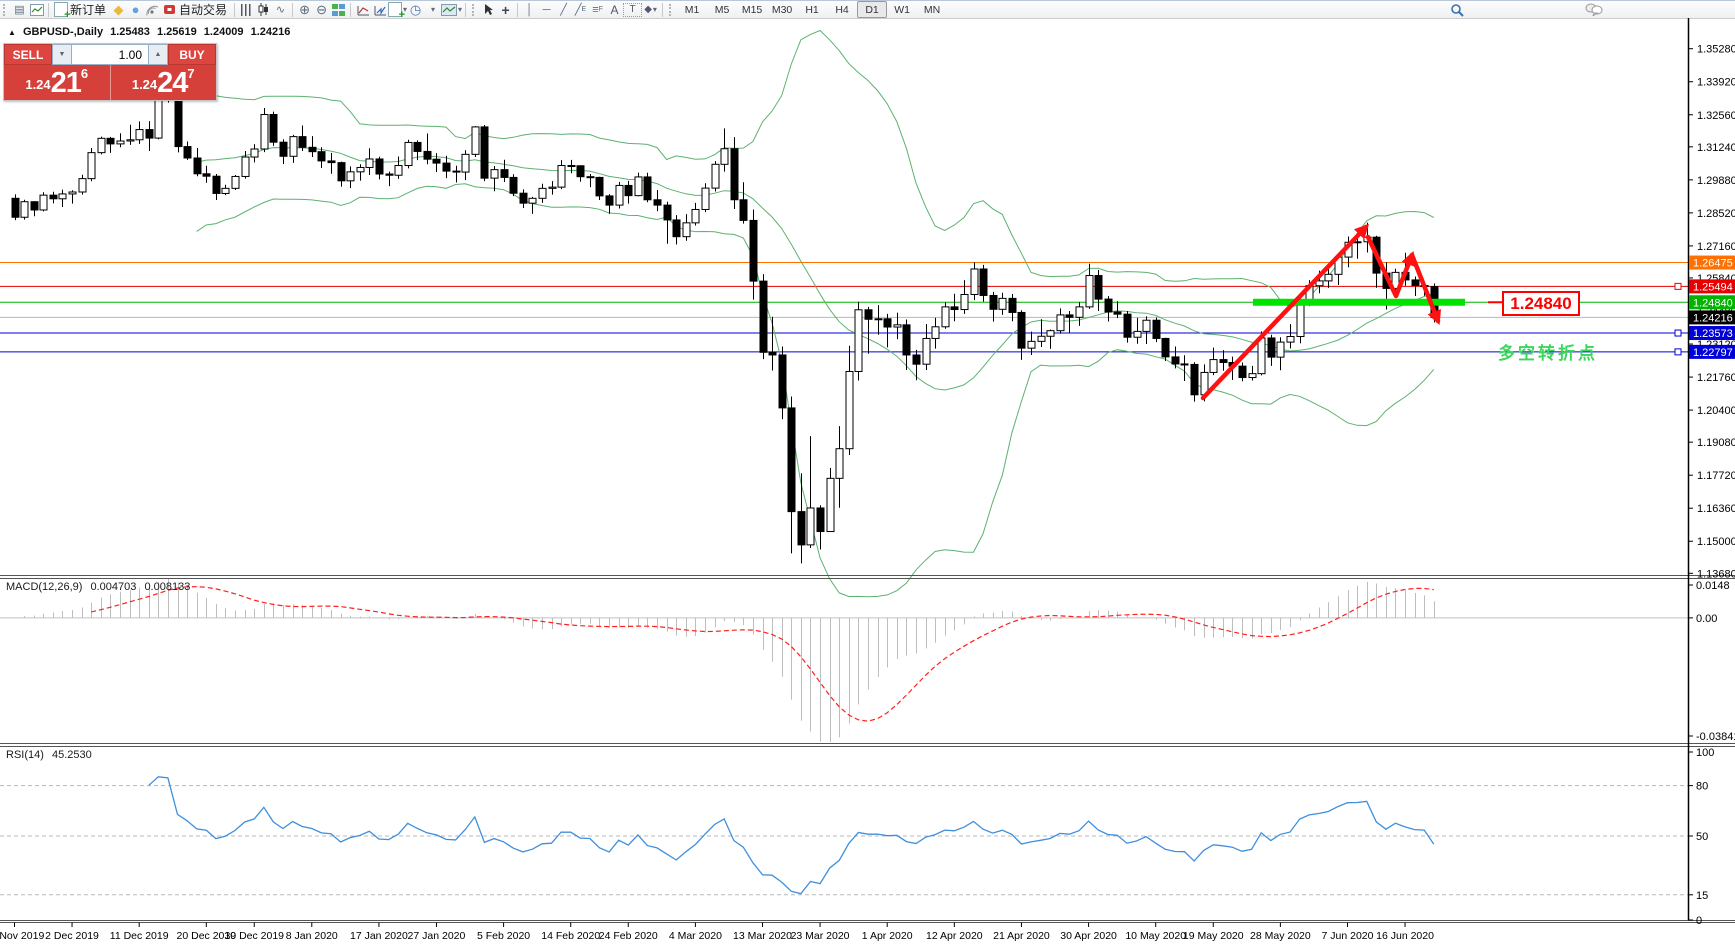  I want to click on sell-price-big: 21, so click(66, 83).